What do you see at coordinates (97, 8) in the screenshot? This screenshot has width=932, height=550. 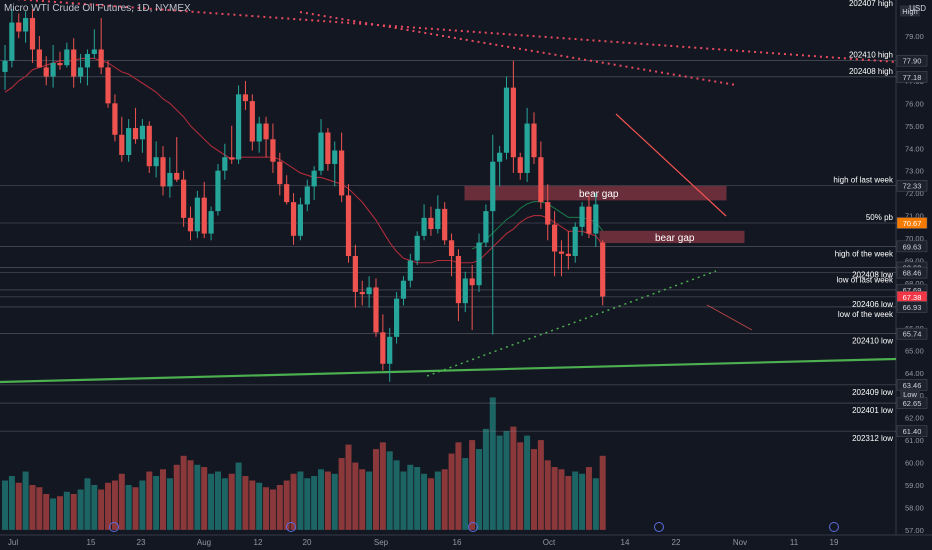 I see `symbol-title: Micro WTI Crude Oil Futures, 1D, NYMEX` at bounding box center [97, 8].